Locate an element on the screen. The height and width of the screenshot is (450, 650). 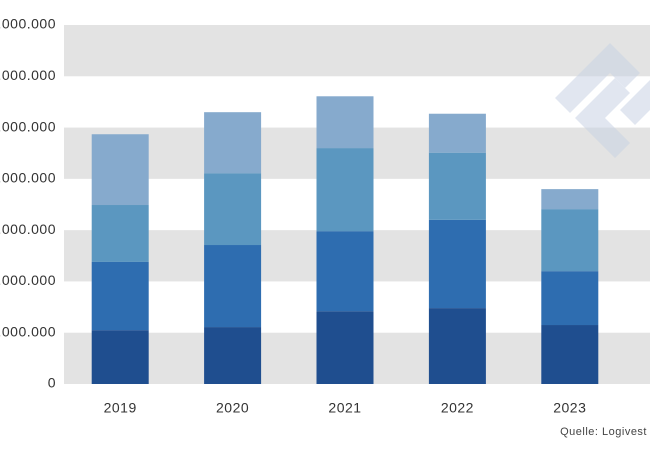
y-tick-label: 7.000.000 is located at coordinates (28, 24).